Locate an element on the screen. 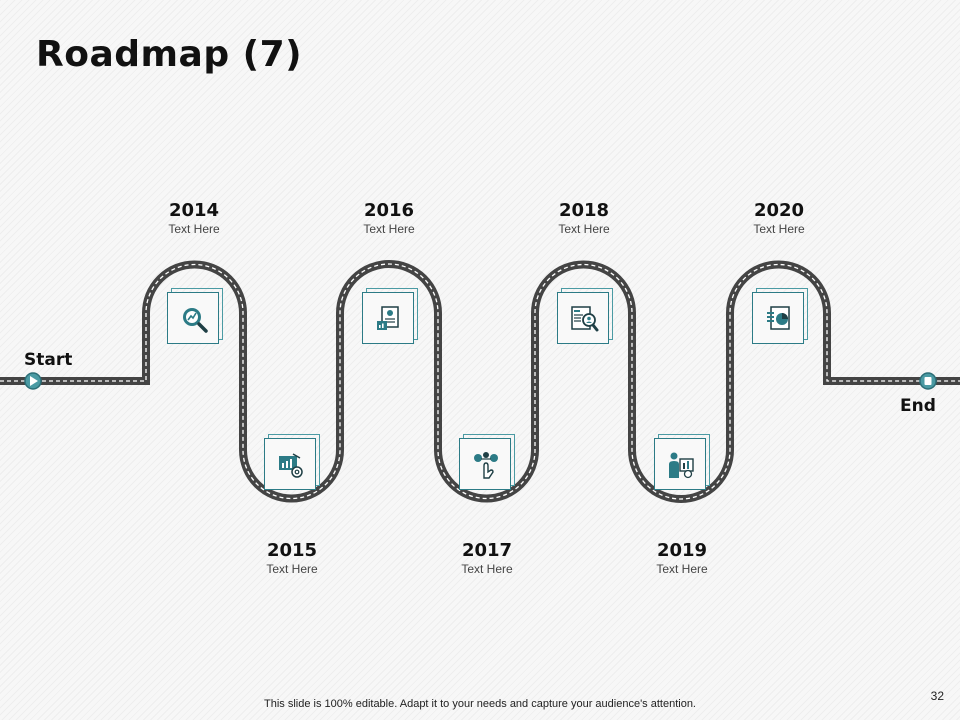 This screenshot has width=960, height=720. milestone-year: 2015 is located at coordinates (292, 550).